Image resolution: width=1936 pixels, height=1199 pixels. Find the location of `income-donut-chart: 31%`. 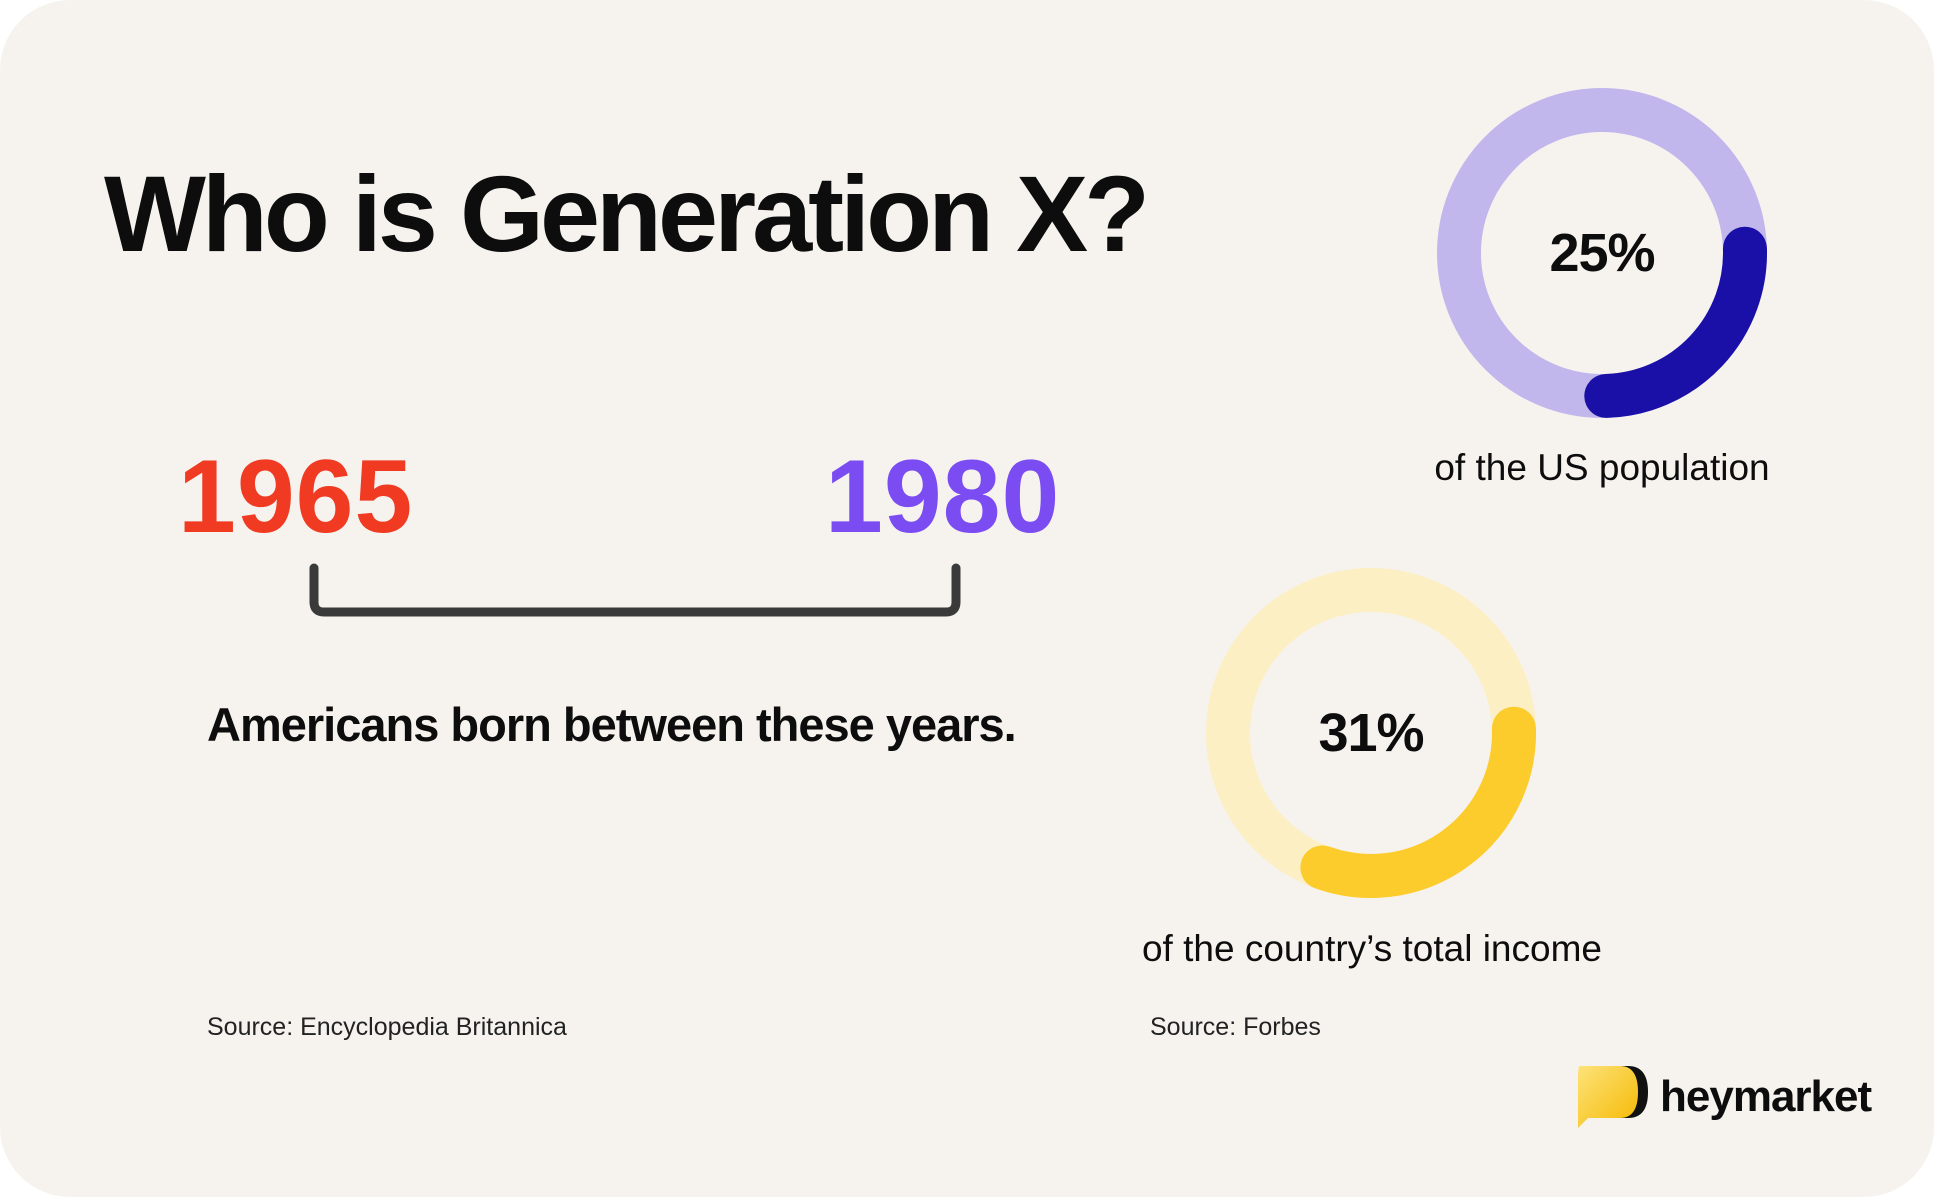

income-donut-chart: 31% is located at coordinates (1371, 733).